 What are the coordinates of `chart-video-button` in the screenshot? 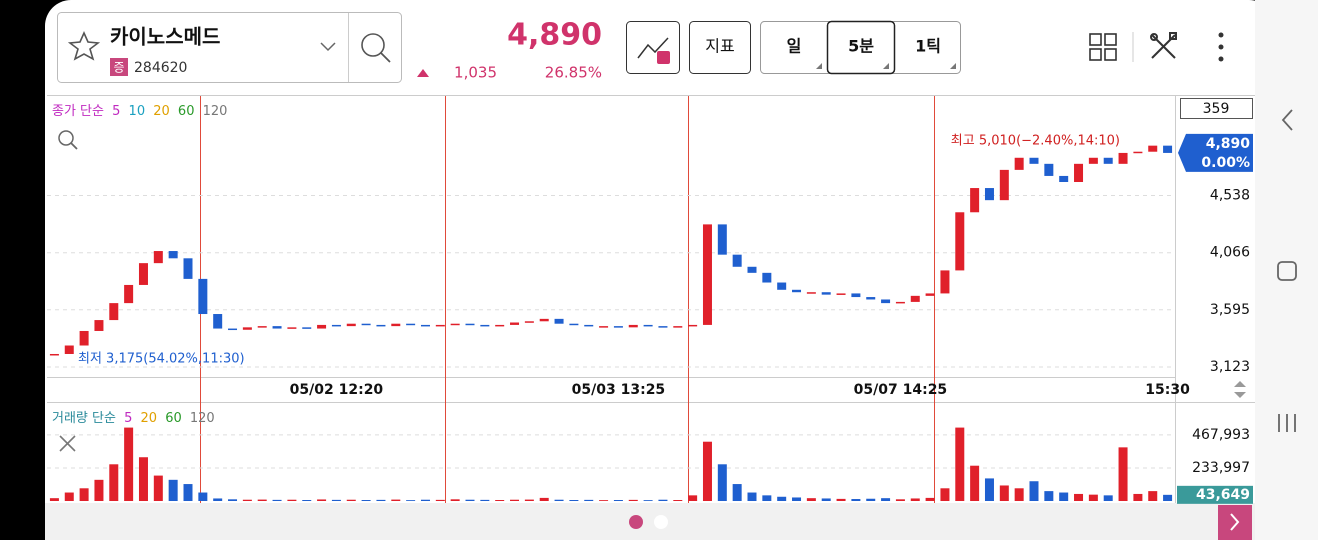 It's located at (653, 47).